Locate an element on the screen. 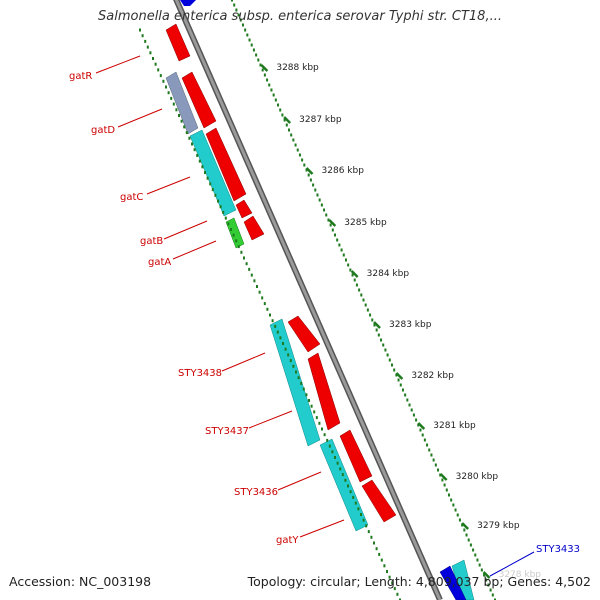  axis-label: 3288 kbp is located at coordinates (297, 68).